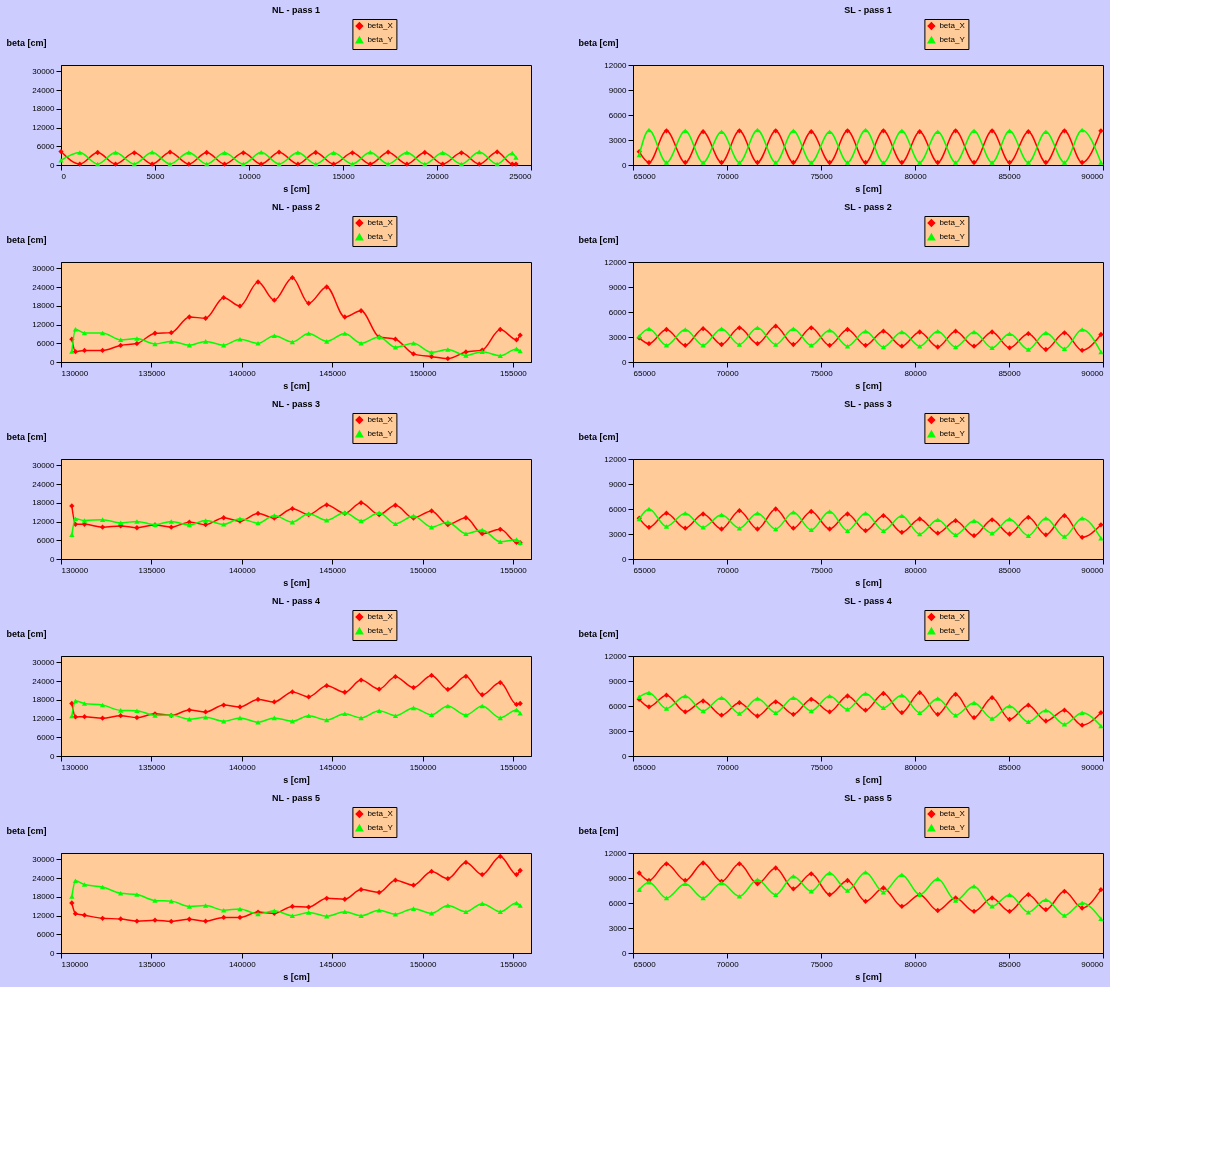 The height and width of the screenshot is (1159, 1227). What do you see at coordinates (868, 403) in the screenshot?
I see `chart-title: SL - pass 3` at bounding box center [868, 403].